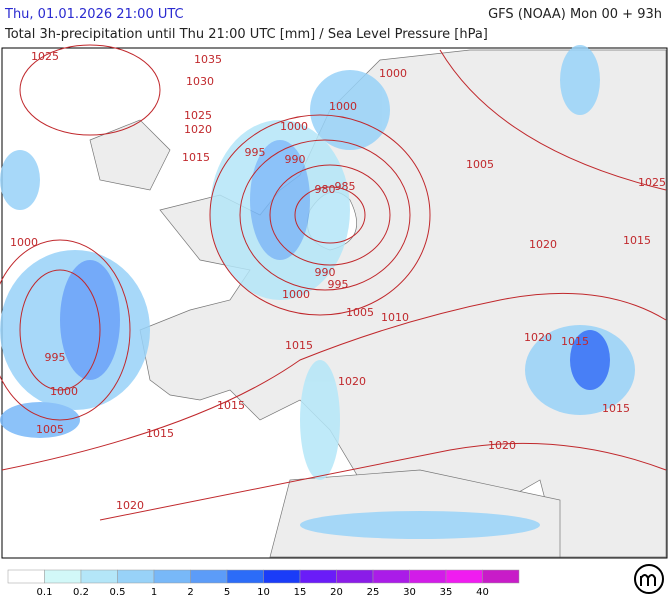 The image size is (669, 604). What do you see at coordinates (154, 592) in the screenshot?
I see `legend-label: 1` at bounding box center [154, 592].